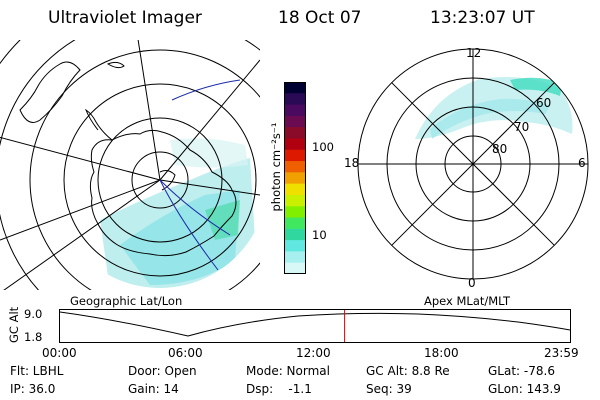  I want to click on mlt-label-6: 6, so click(582, 163).